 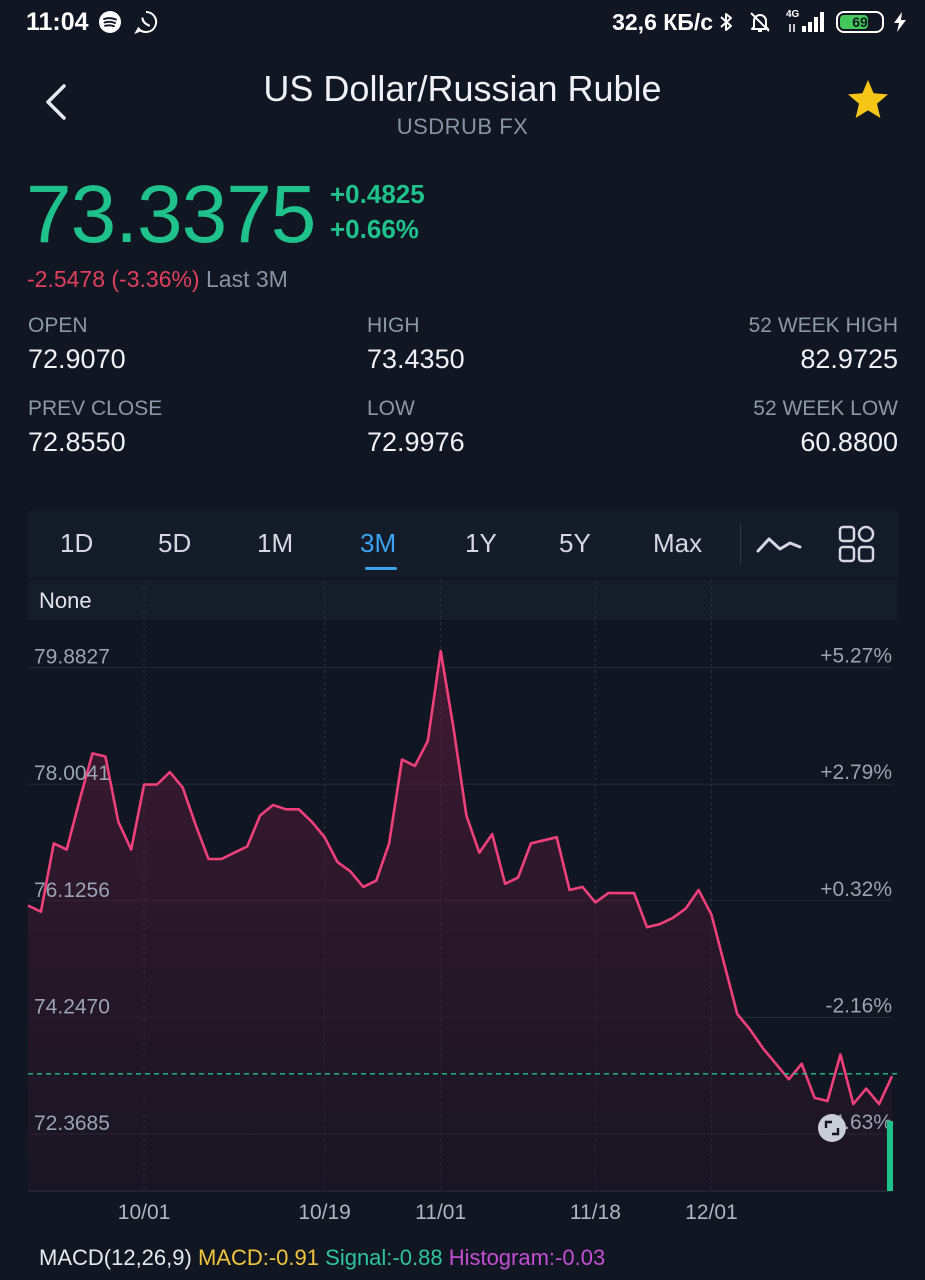 I want to click on page-subtitle: USDRUB FX, so click(x=462, y=126).